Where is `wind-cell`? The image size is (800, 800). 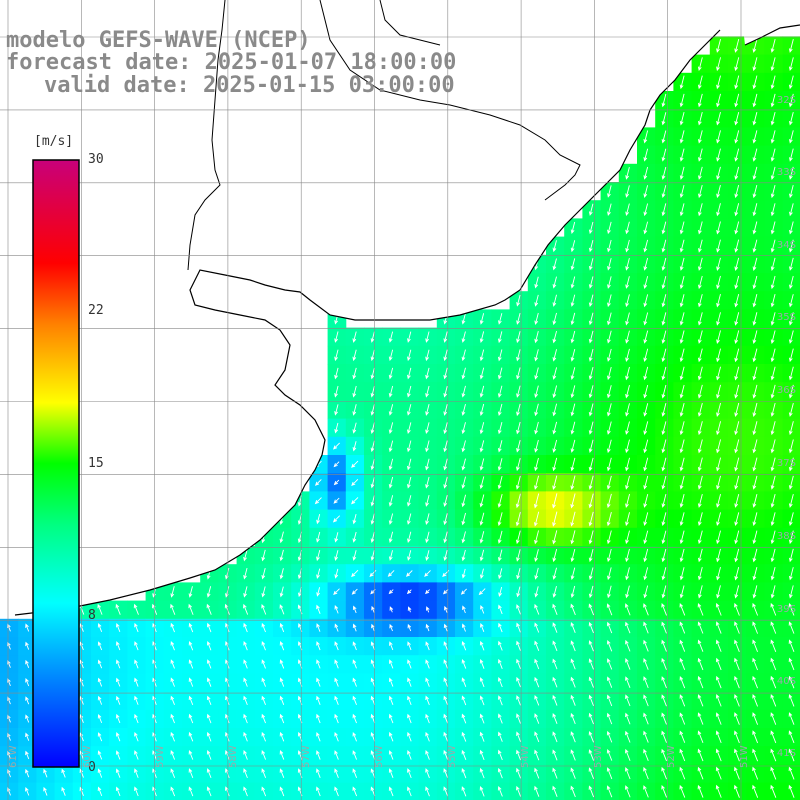
wind-cell is located at coordinates (791, 774).